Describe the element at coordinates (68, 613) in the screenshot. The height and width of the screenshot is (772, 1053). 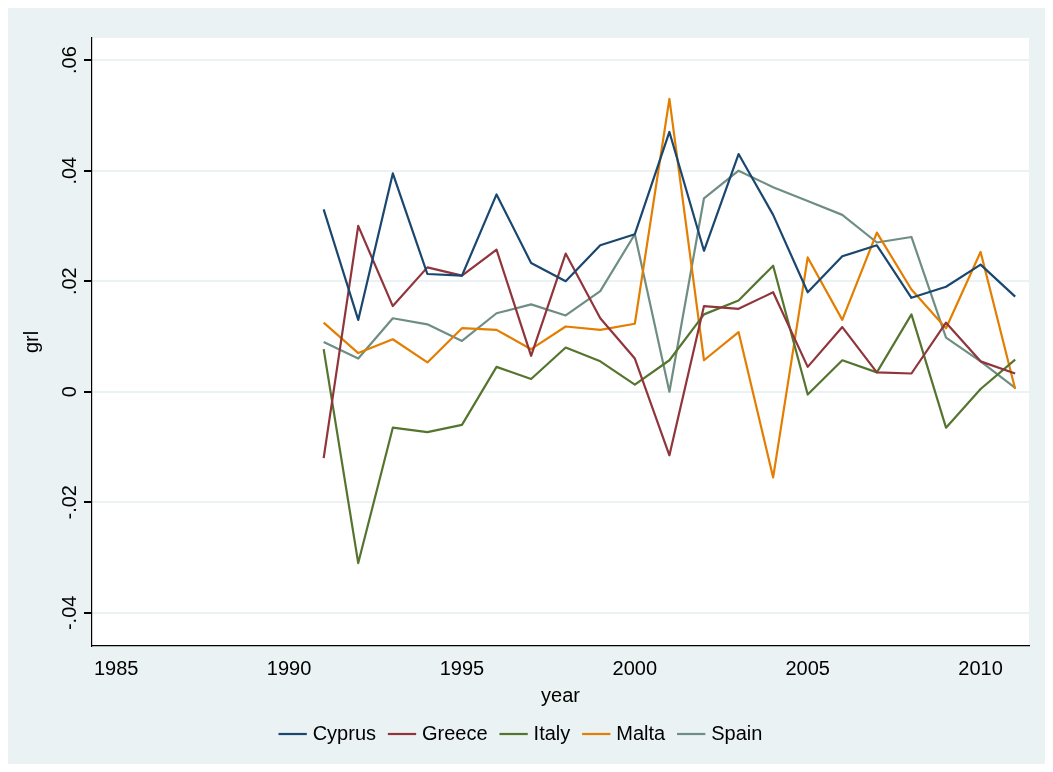
I see `y-tick-label: -.04` at that location.